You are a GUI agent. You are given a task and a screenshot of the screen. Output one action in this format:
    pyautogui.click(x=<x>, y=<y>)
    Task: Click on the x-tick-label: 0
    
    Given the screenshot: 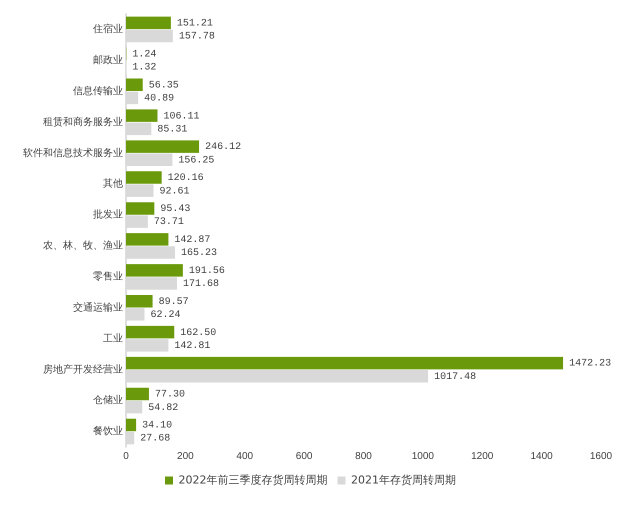 What is the action you would take?
    pyautogui.click(x=126, y=456)
    